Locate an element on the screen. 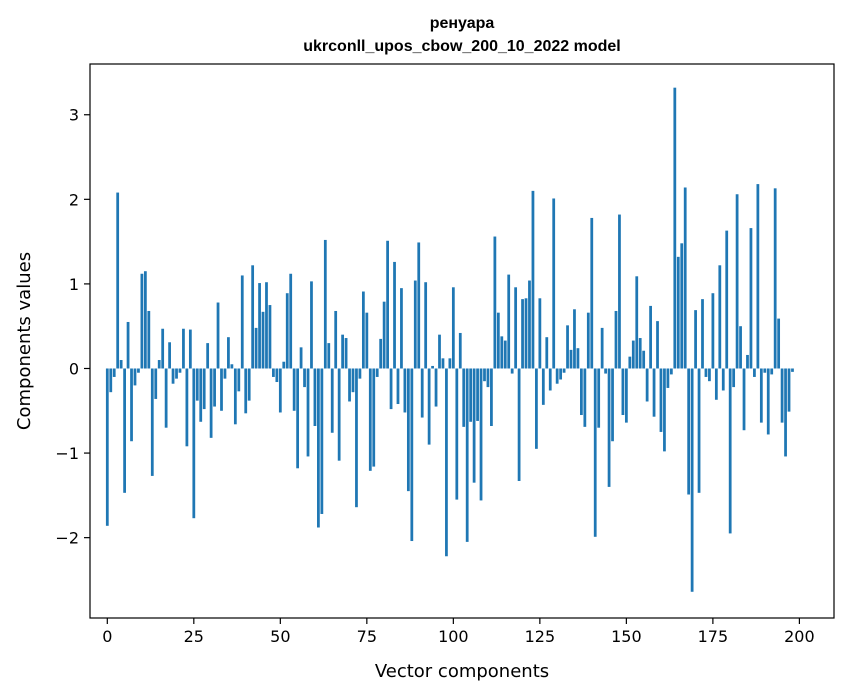  y-tick-label: 1 is located at coordinates (74, 284).